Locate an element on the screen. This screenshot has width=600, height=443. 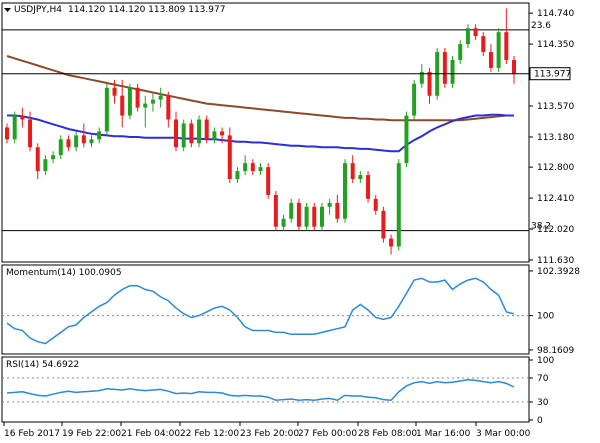
current-price-box is located at coordinates (550, 74).